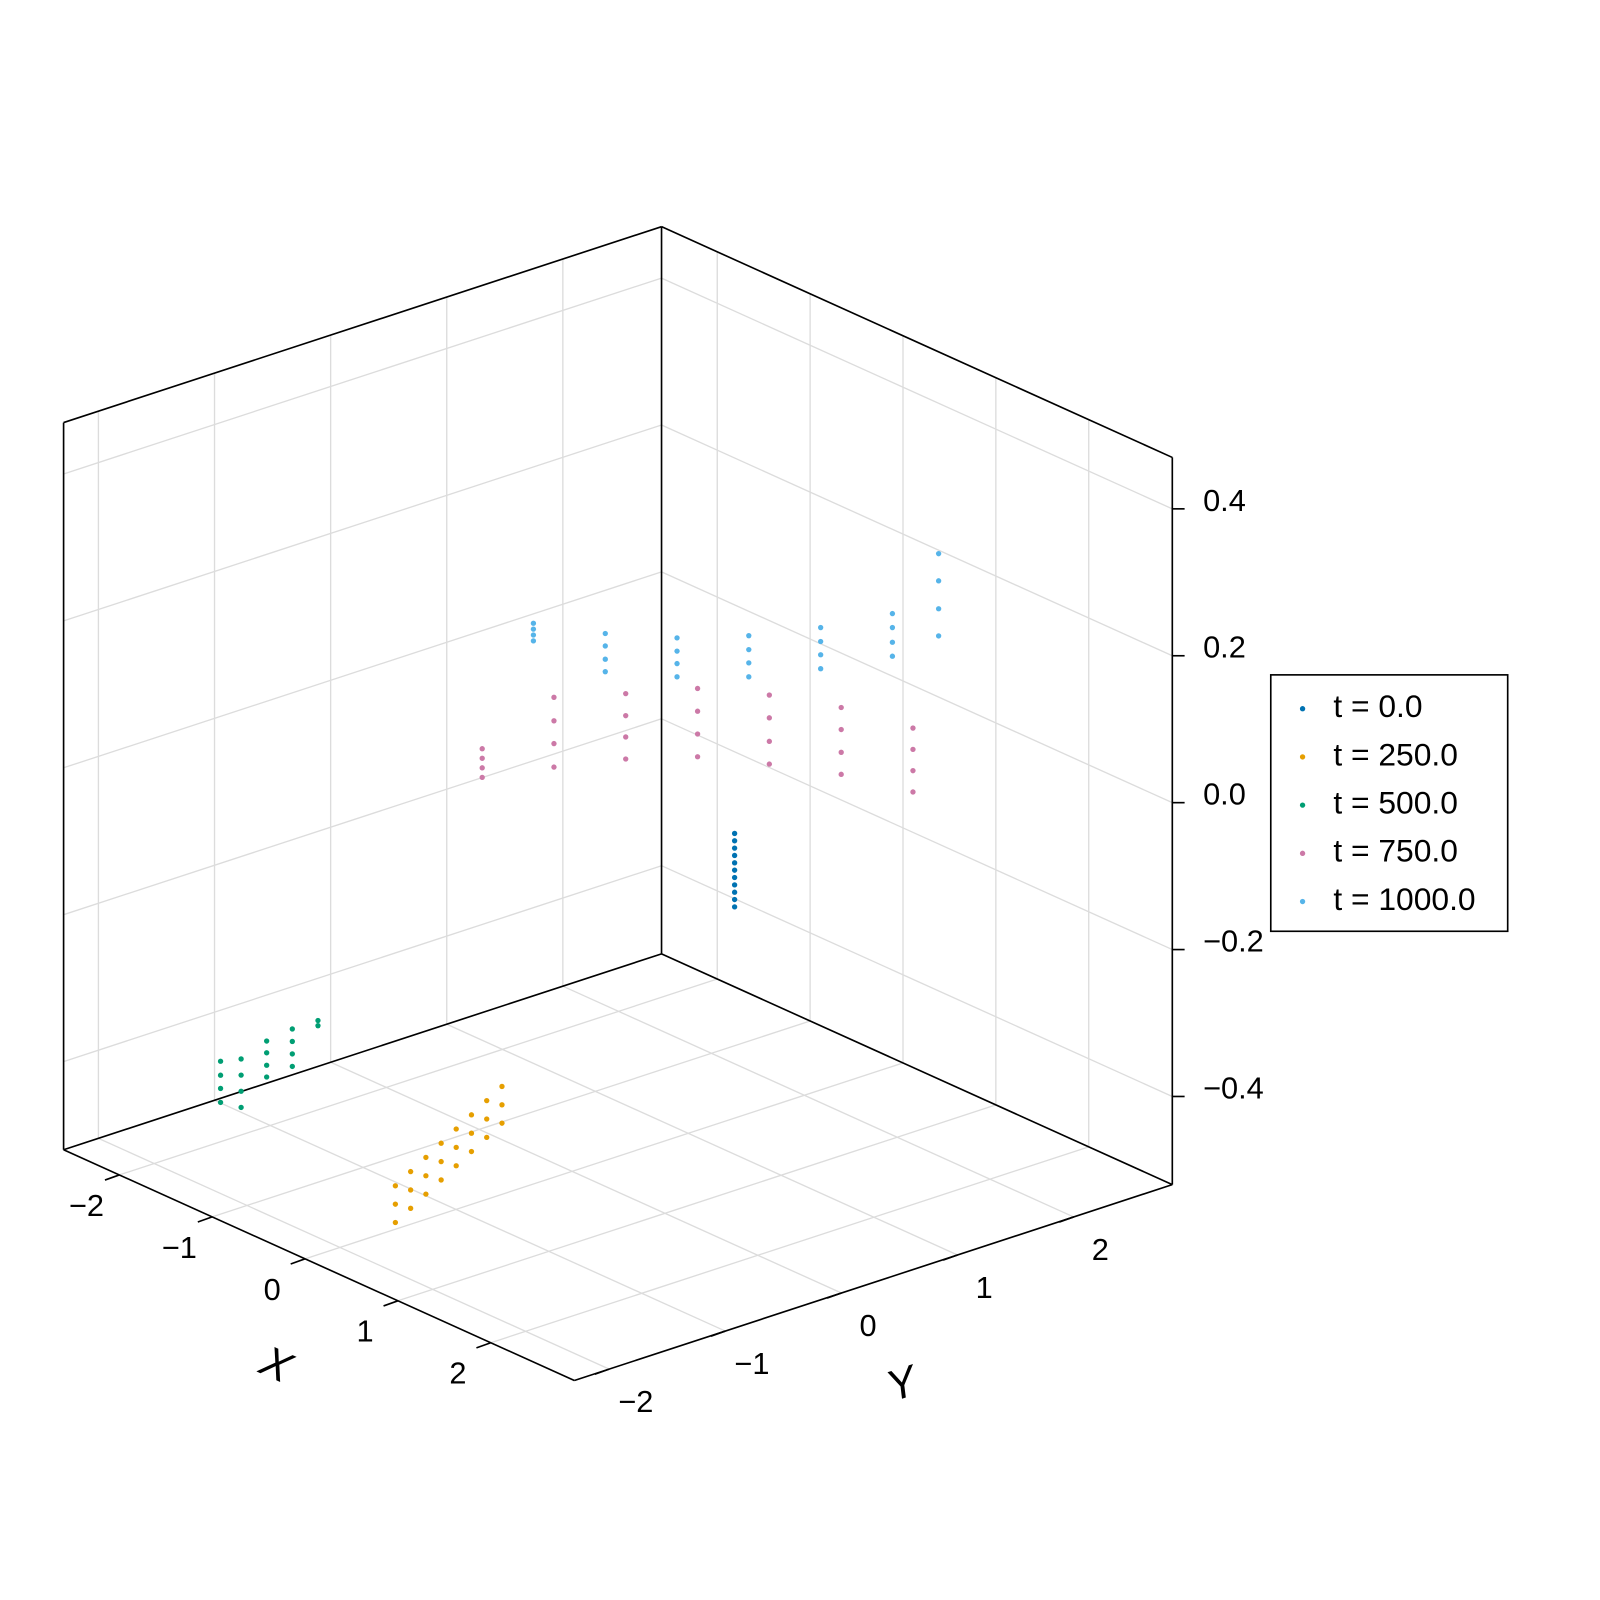 Image resolution: width=1600 pixels, height=1600 pixels. I want to click on y-tick-label: 2, so click(1100, 1249).